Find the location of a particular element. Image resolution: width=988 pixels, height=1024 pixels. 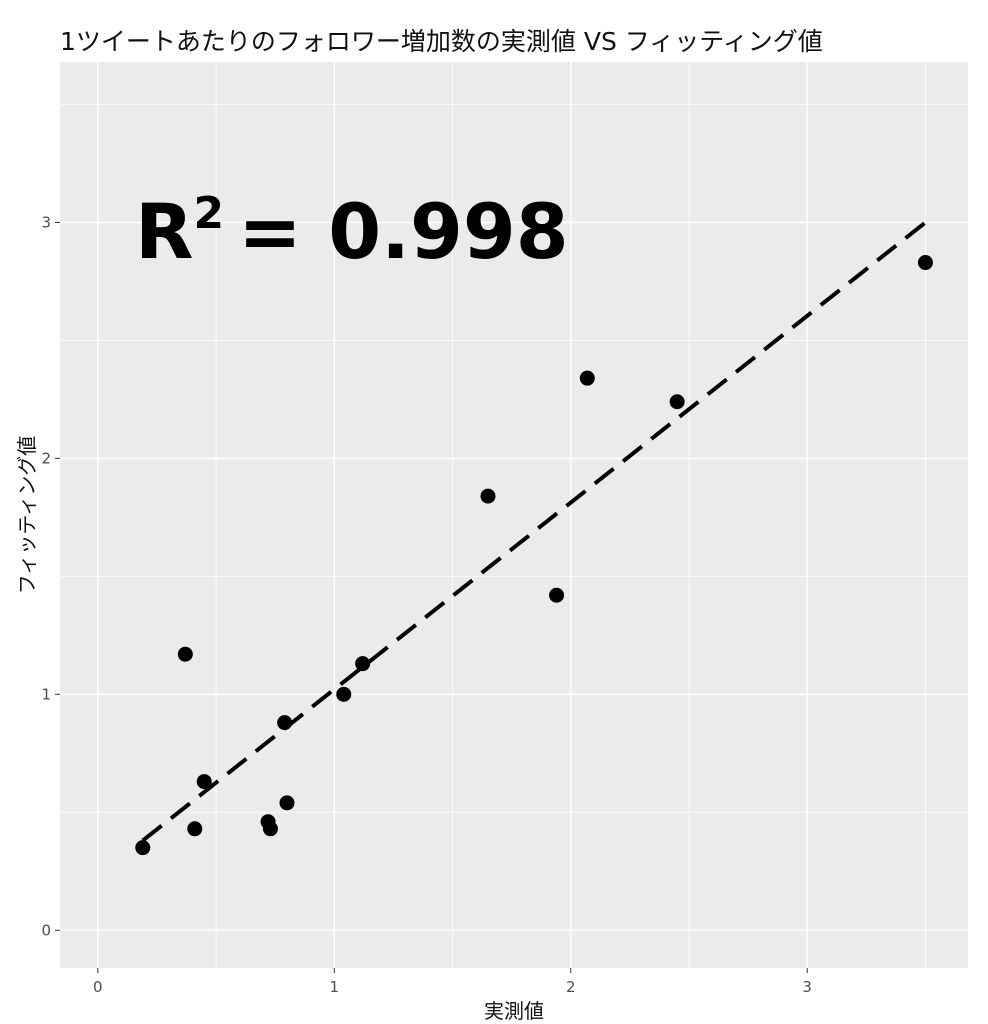

x-tick-label: 2 is located at coordinates (571, 987).